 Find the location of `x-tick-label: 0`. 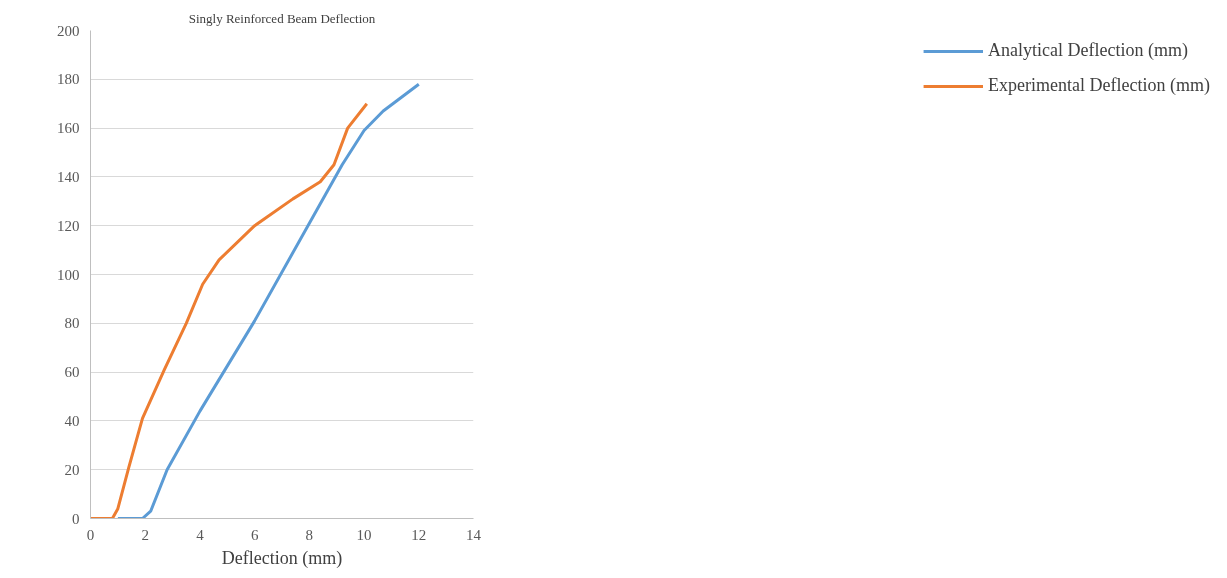

x-tick-label: 0 is located at coordinates (90, 534).